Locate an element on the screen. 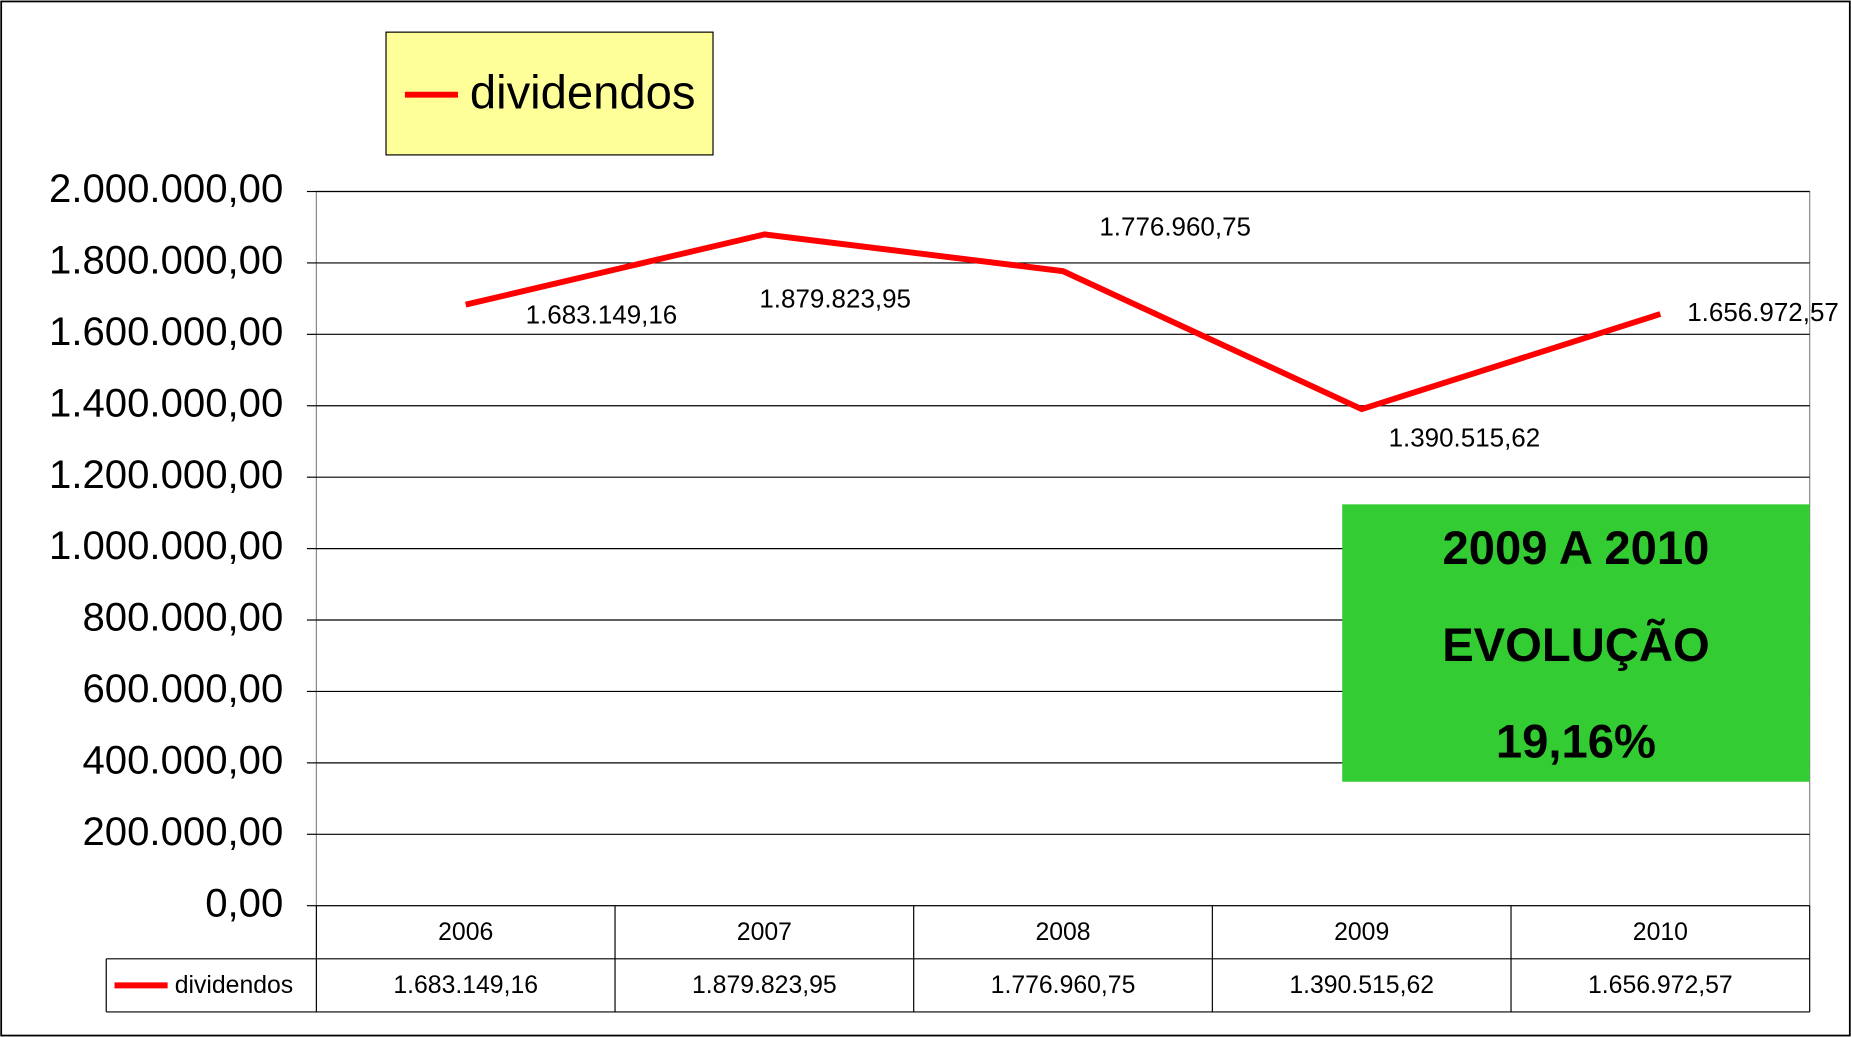 The image size is (1851, 1037). y-tick-label: 0,00 is located at coordinates (244, 902).